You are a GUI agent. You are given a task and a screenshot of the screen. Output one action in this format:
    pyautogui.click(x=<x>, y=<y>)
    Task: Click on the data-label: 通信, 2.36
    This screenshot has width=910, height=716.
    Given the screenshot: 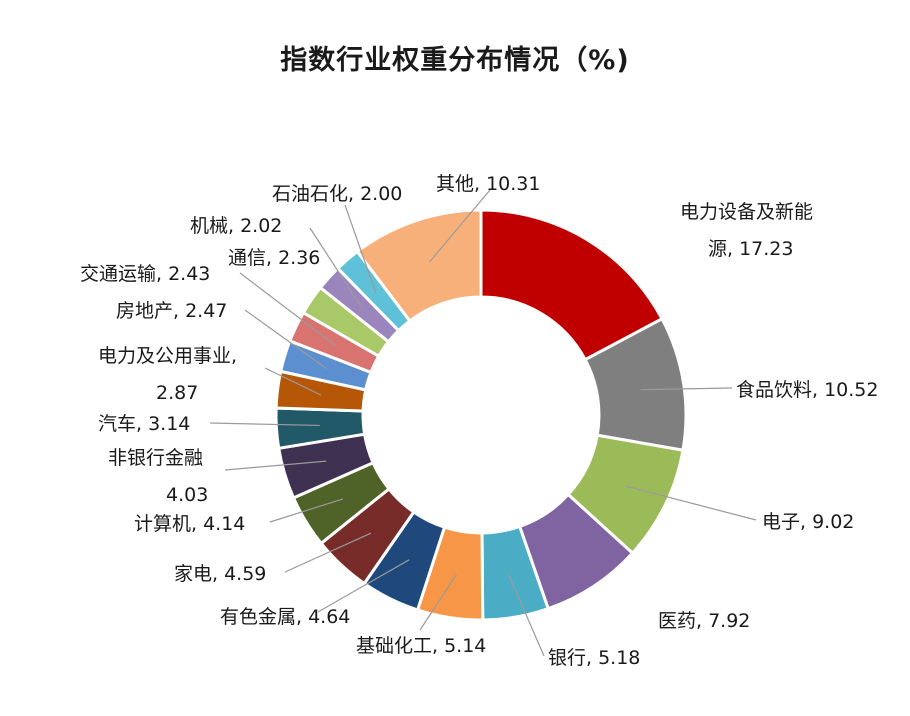 What is the action you would take?
    pyautogui.click(x=274, y=258)
    